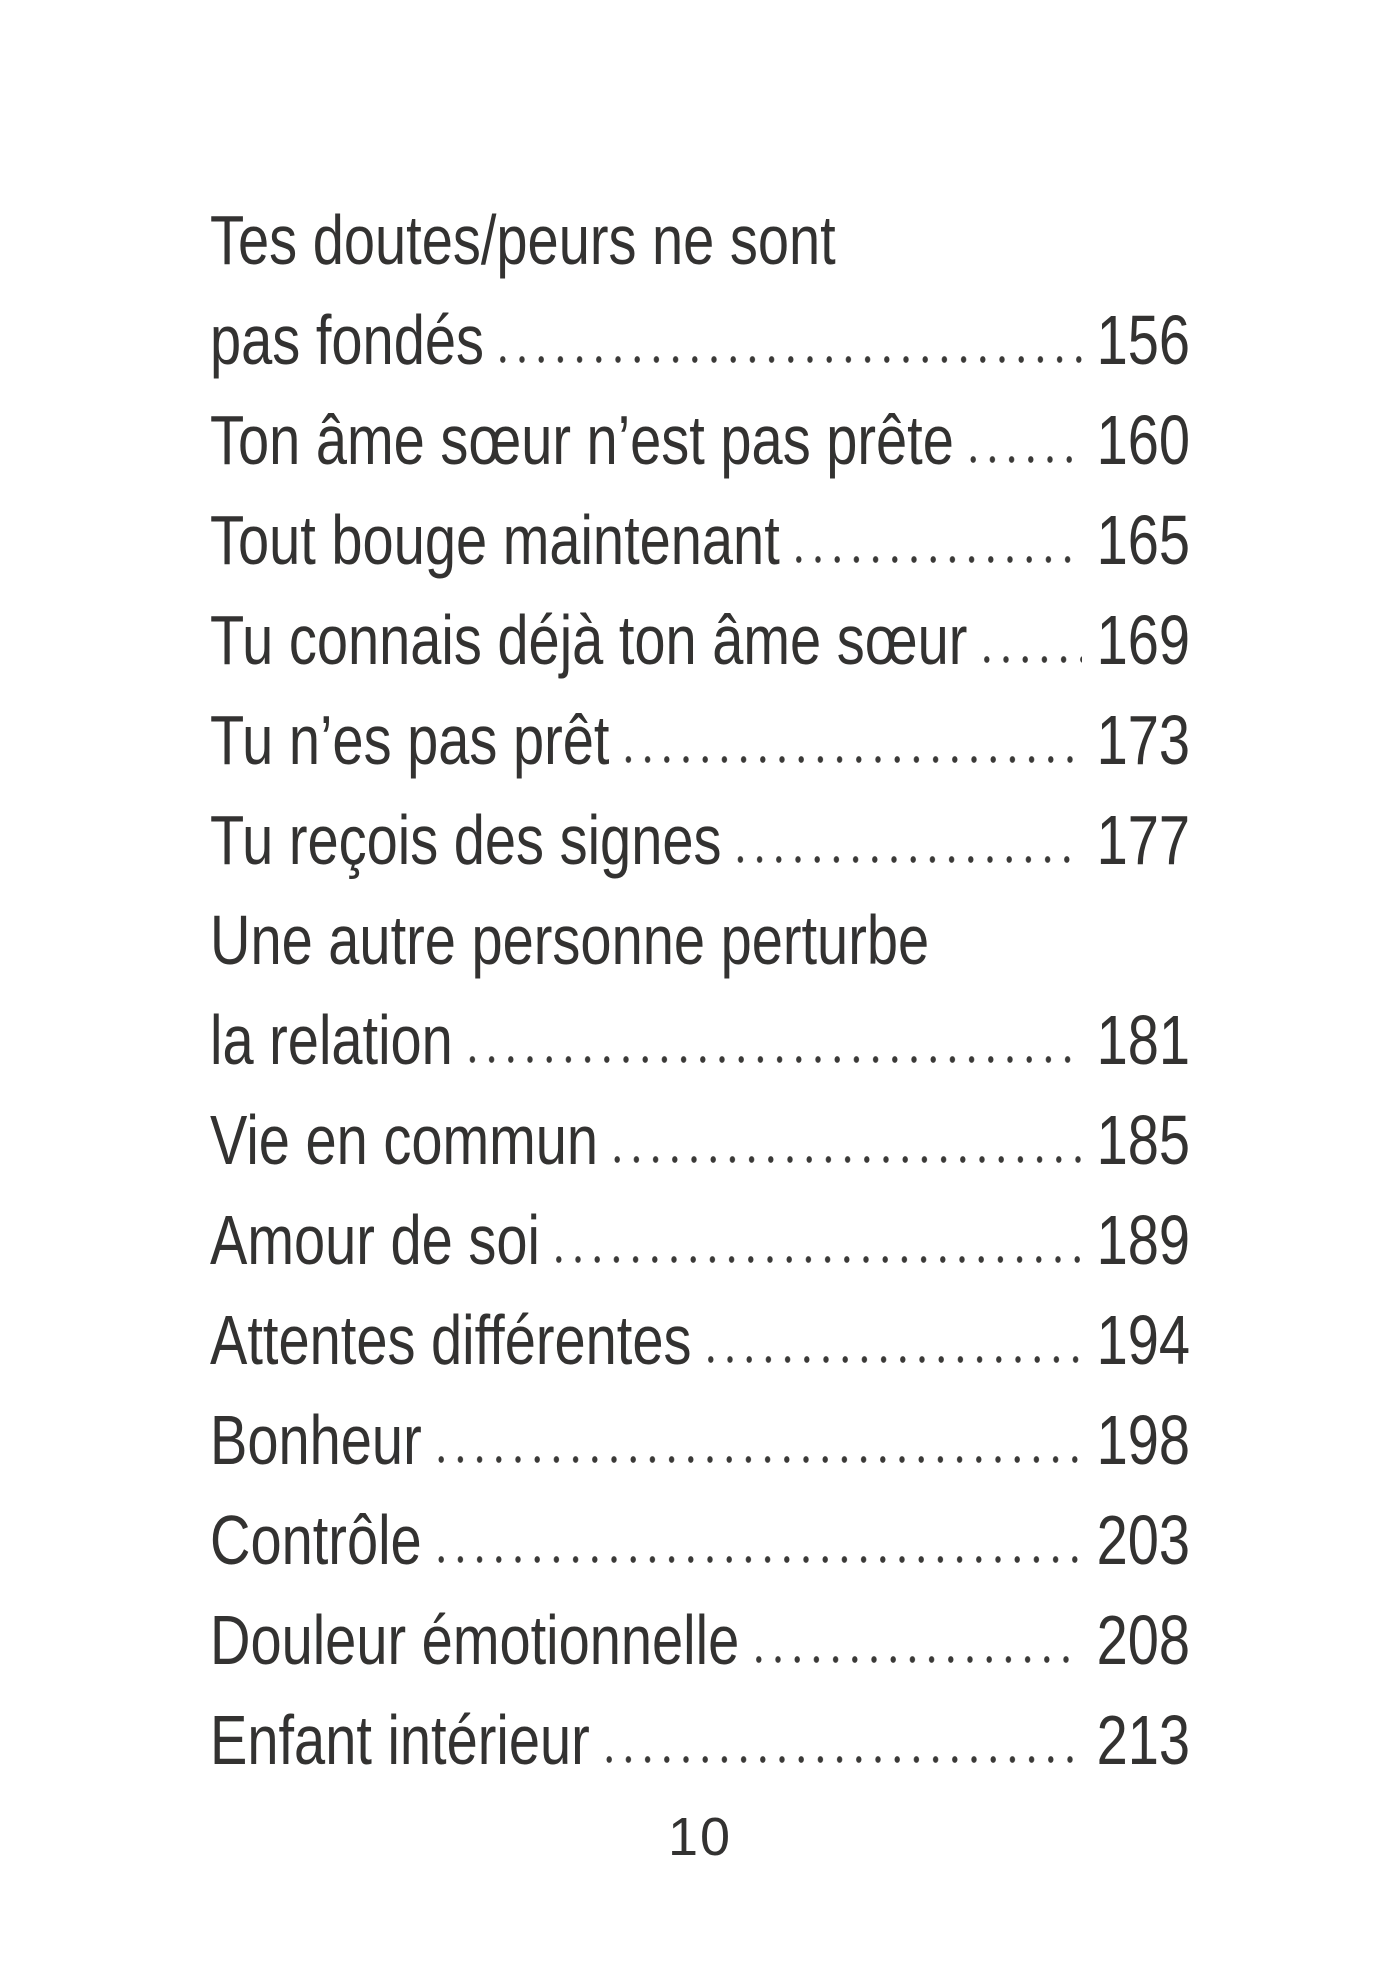  Describe the element at coordinates (1143, 1440) in the screenshot. I see `toc-entry-page-number: 198` at that location.